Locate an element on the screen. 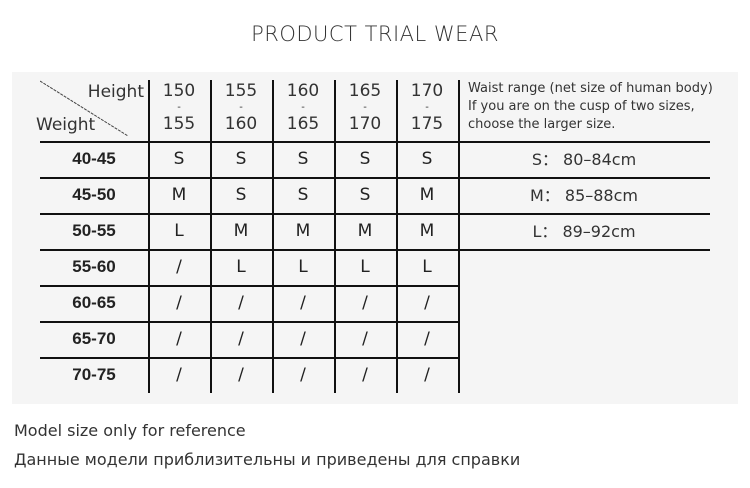 The image size is (750, 488). height-from: 170 is located at coordinates (427, 91).